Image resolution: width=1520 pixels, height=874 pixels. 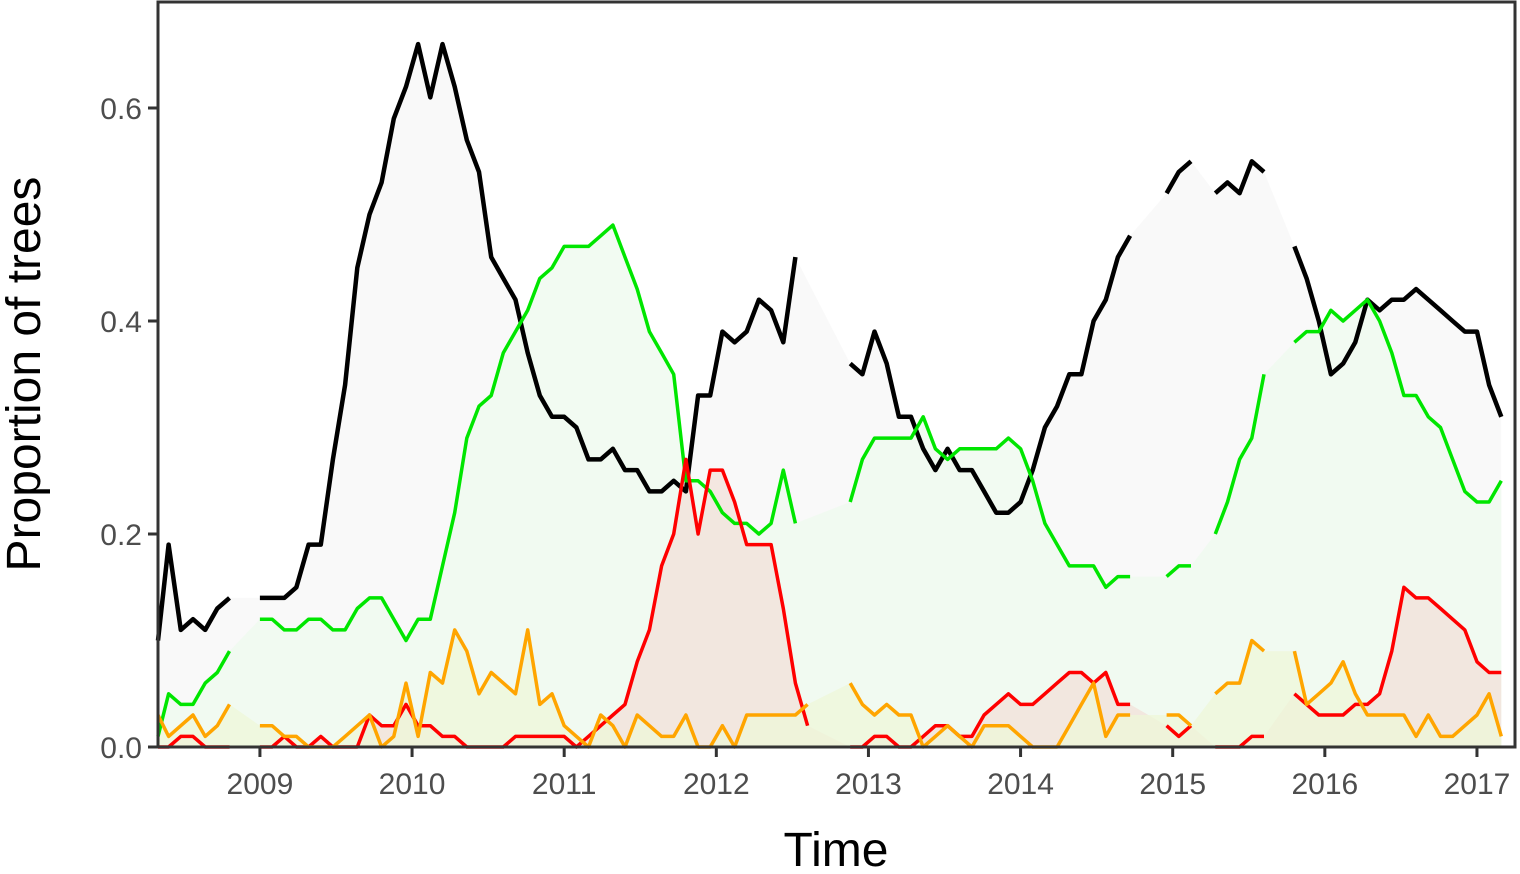 I want to click on x-axis: 2009 2010 2011 2012 2013 2014 2015 2016 2017, so click(x=869, y=774).